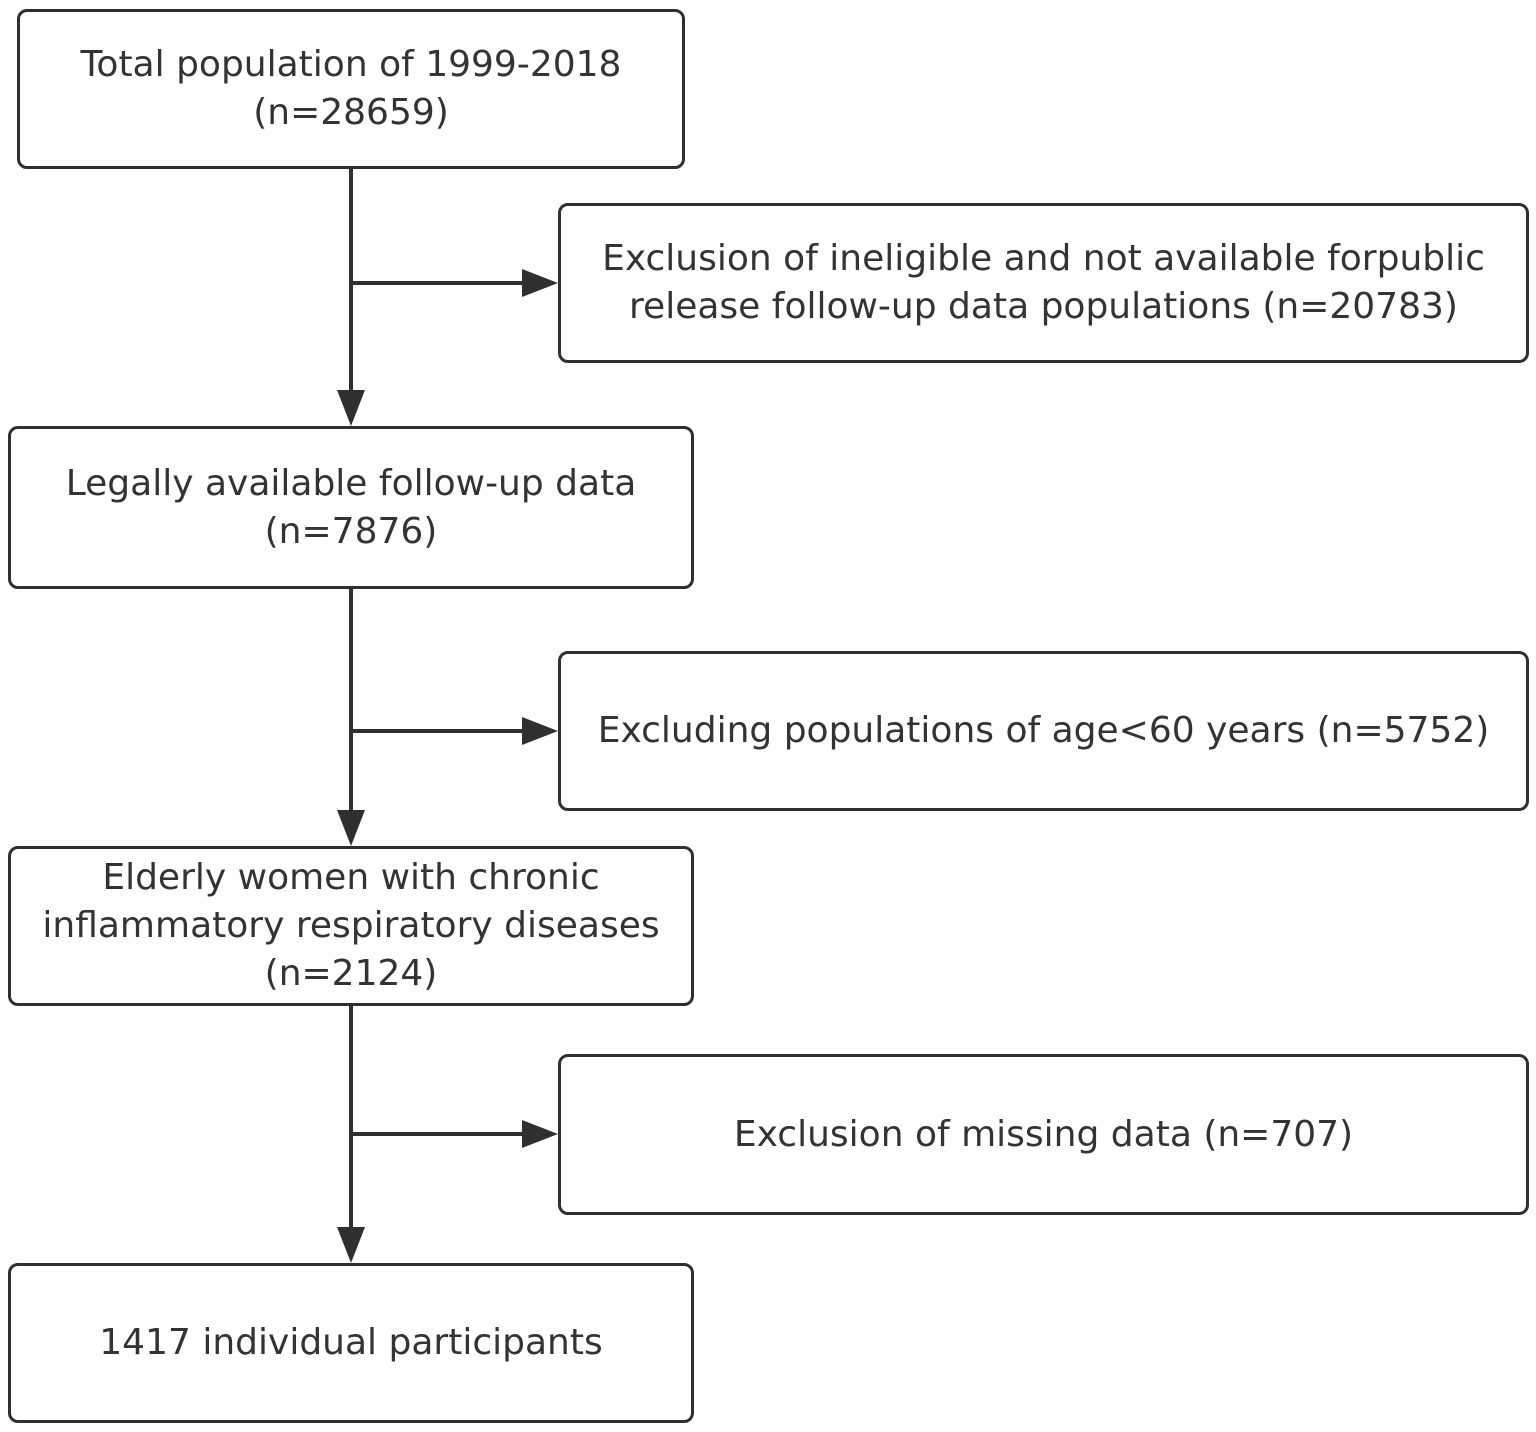 The width and height of the screenshot is (1536, 1432). I want to click on total-population-count: (n=28659), so click(351, 112).